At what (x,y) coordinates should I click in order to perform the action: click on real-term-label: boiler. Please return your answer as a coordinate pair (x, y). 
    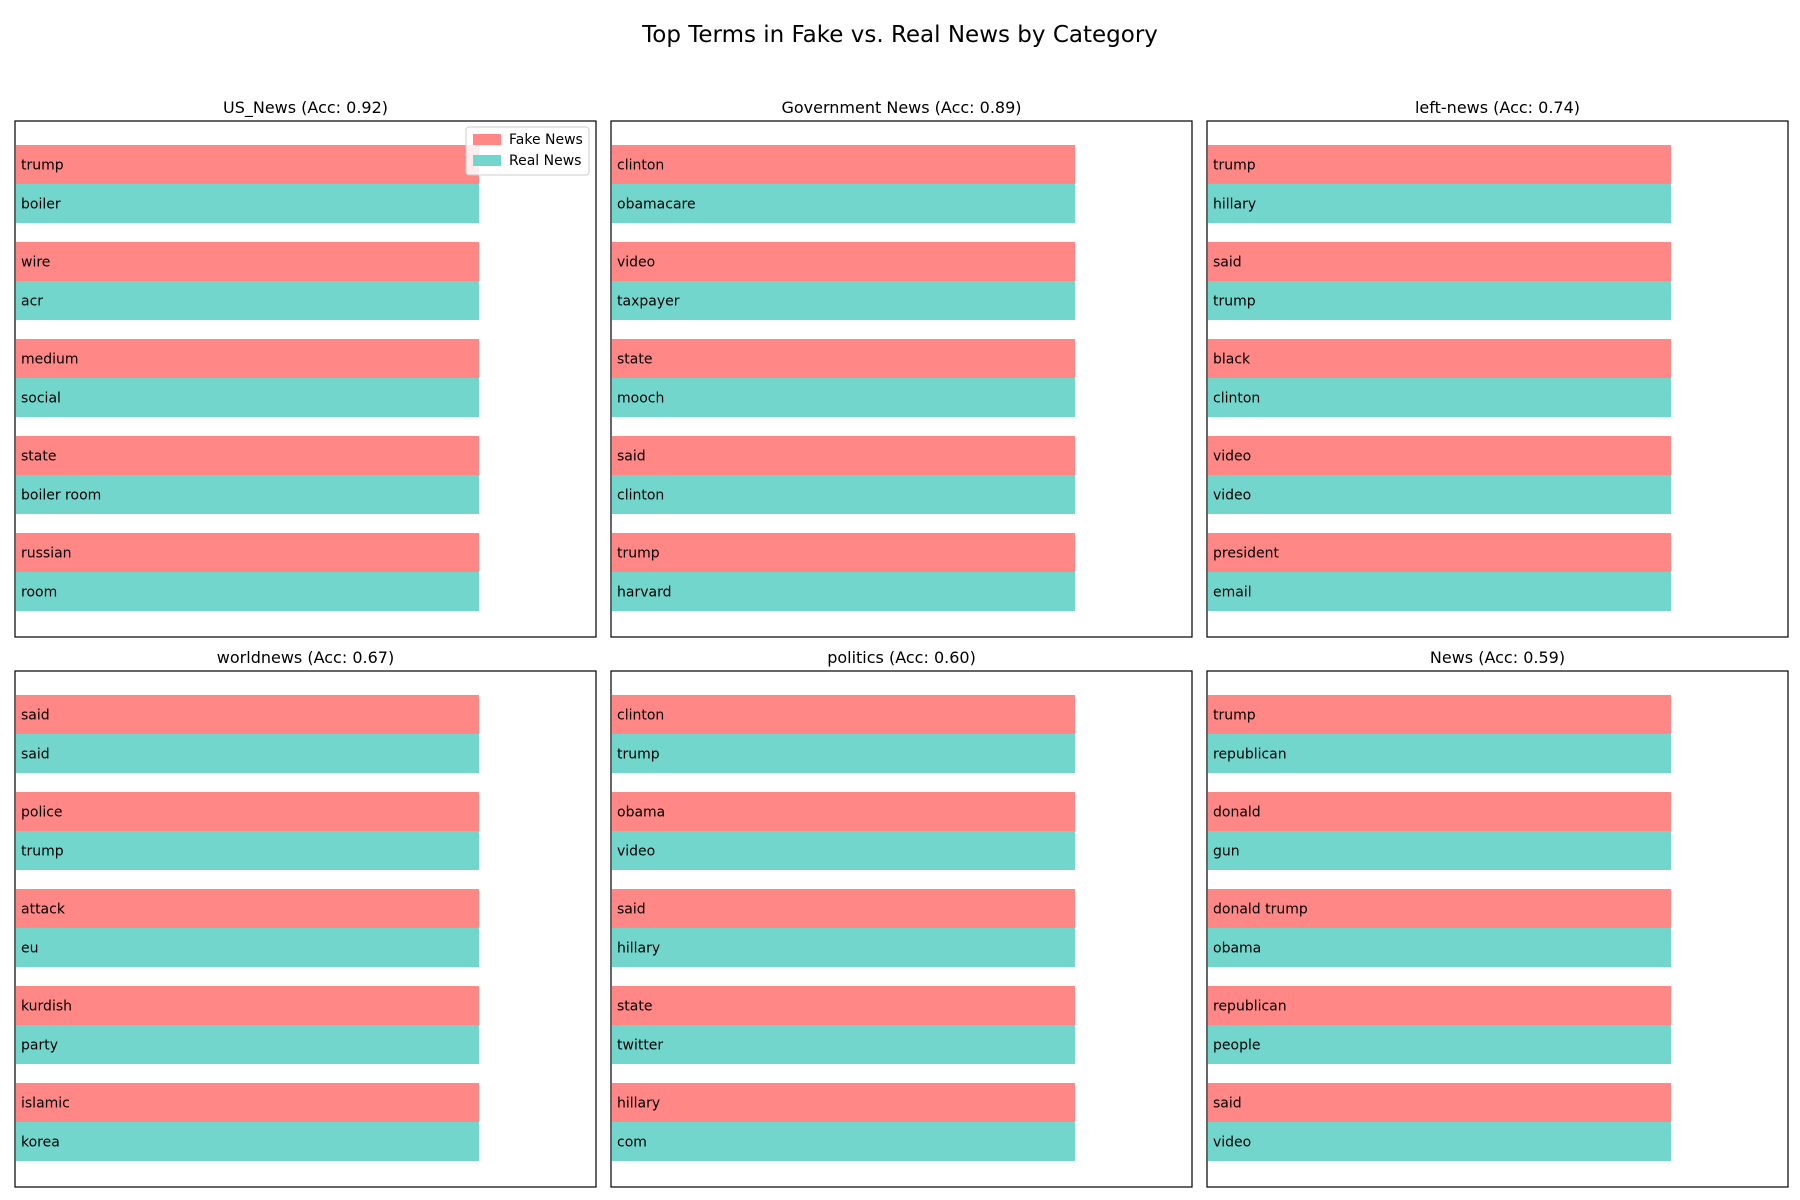
    Looking at the image, I should click on (41, 205).